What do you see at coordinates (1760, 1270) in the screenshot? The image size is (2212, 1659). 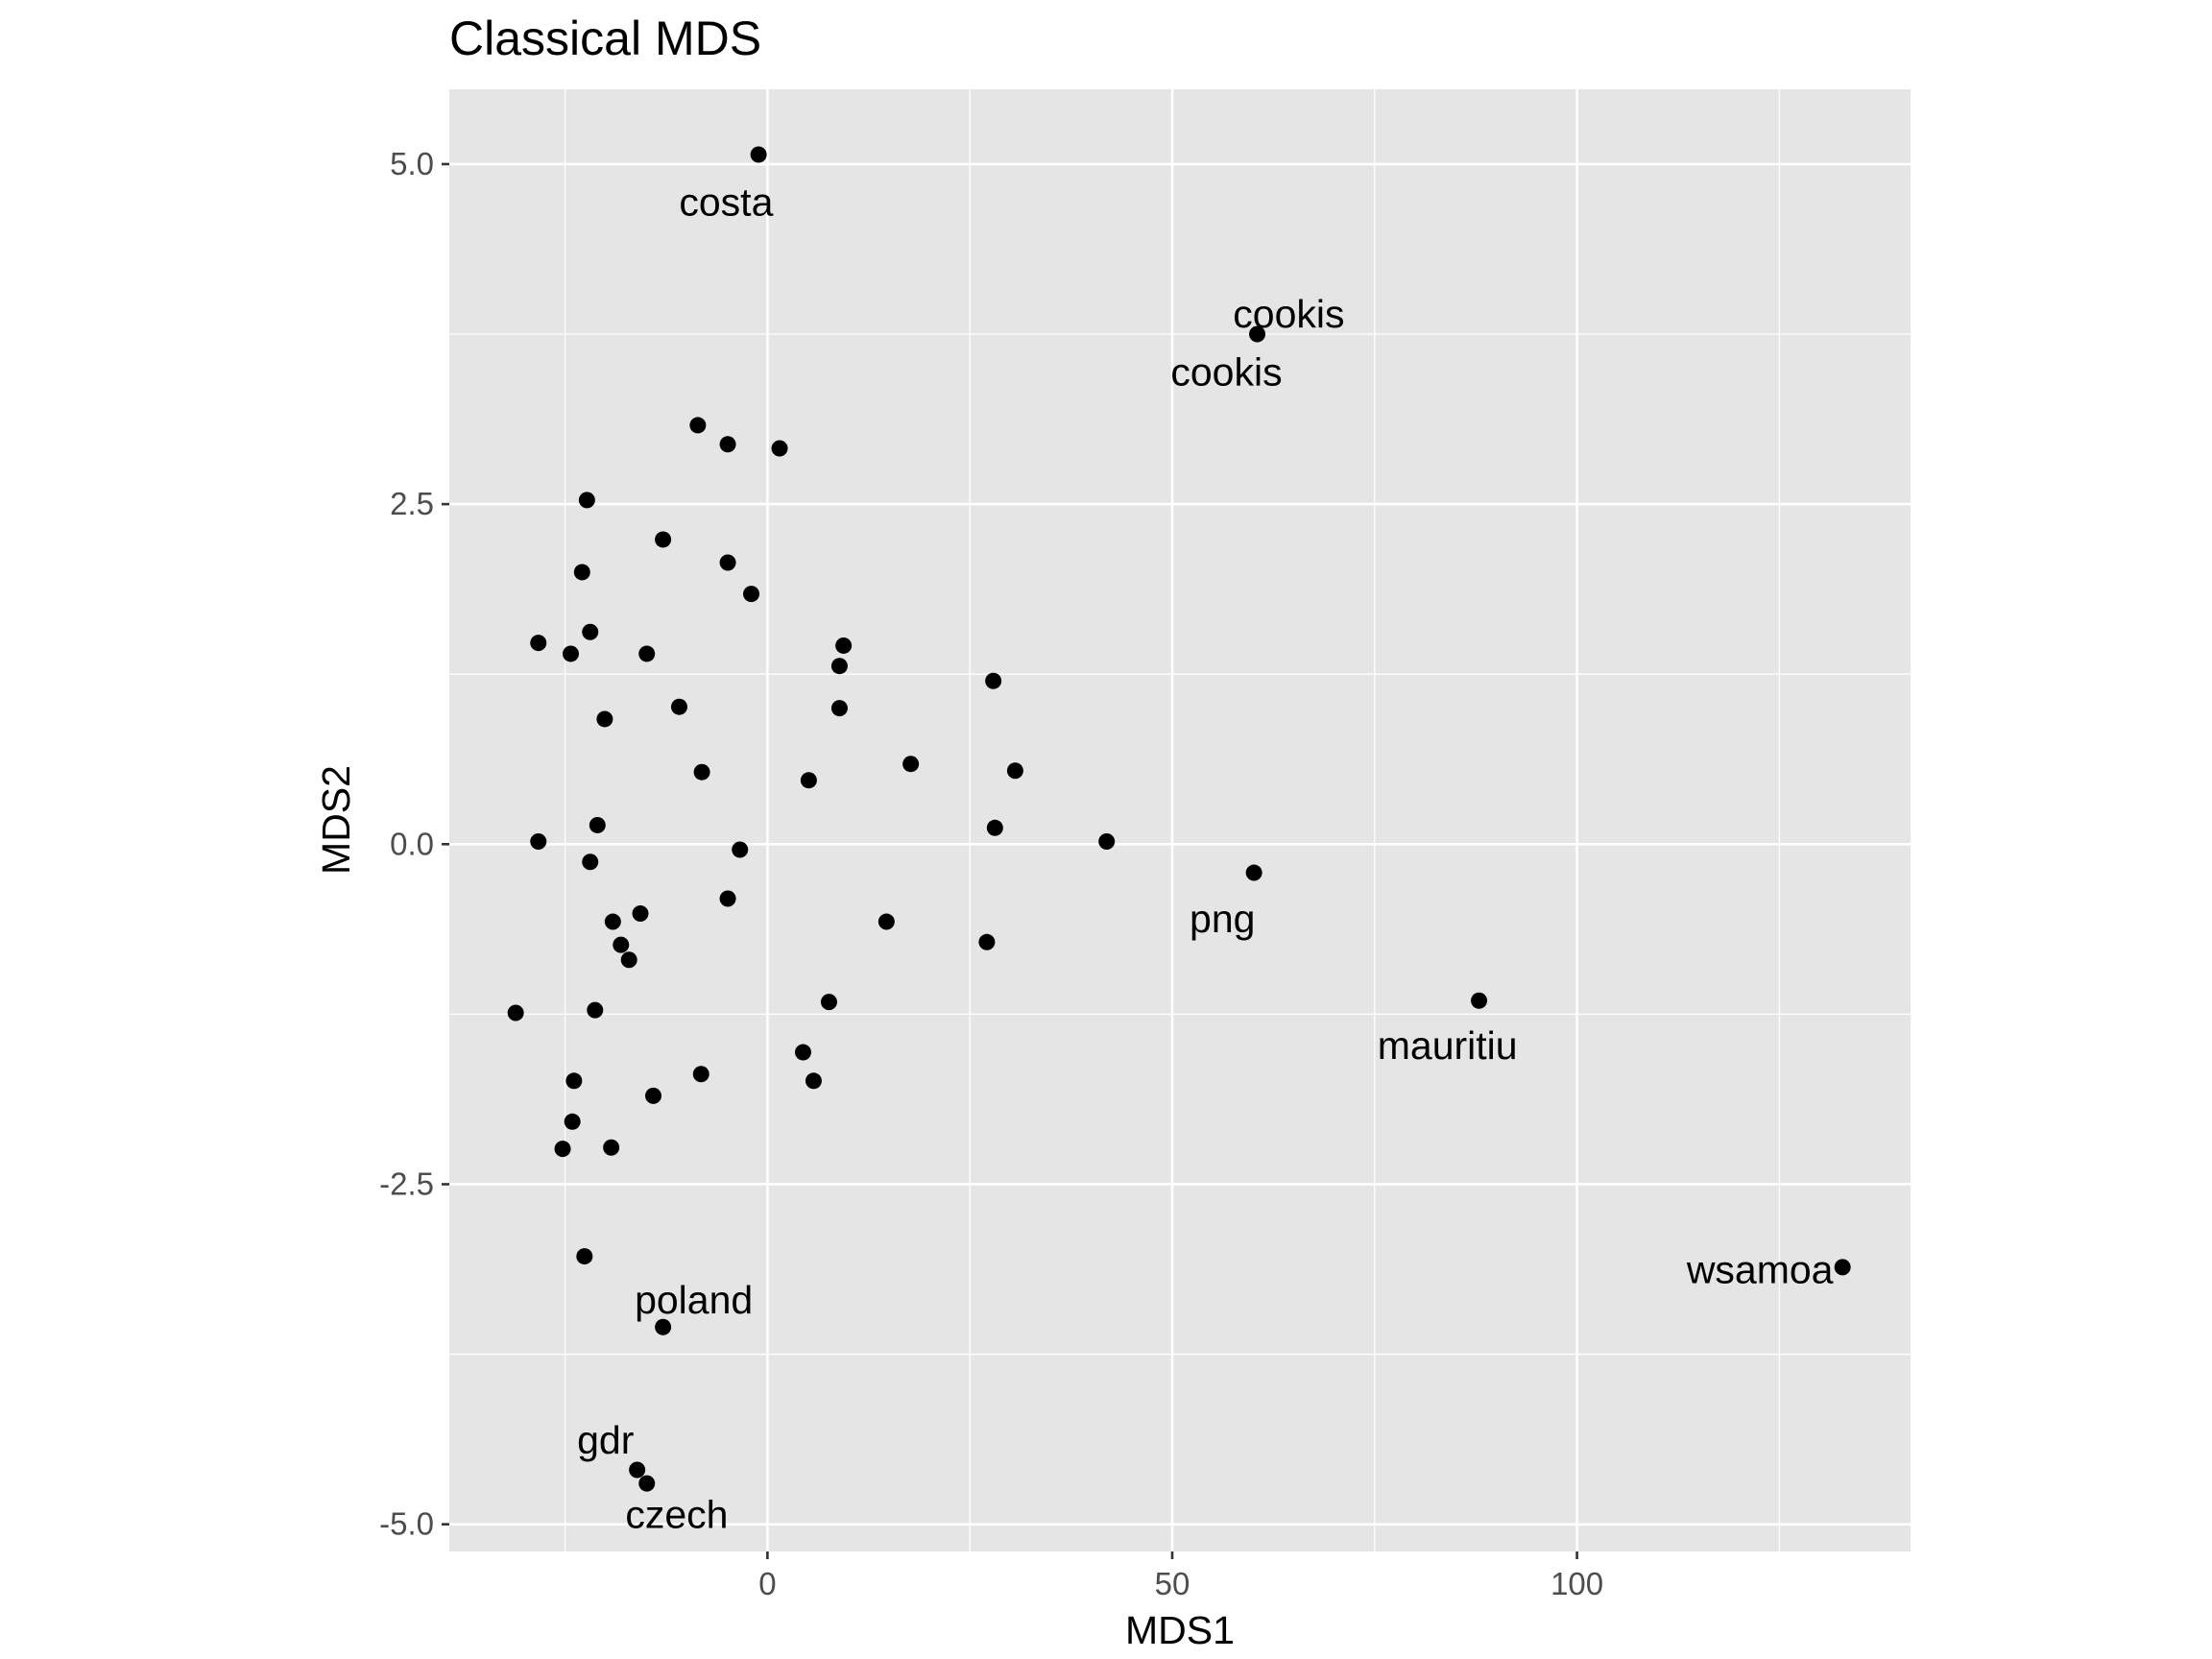 I see `point-label: wsamoa` at bounding box center [1760, 1270].